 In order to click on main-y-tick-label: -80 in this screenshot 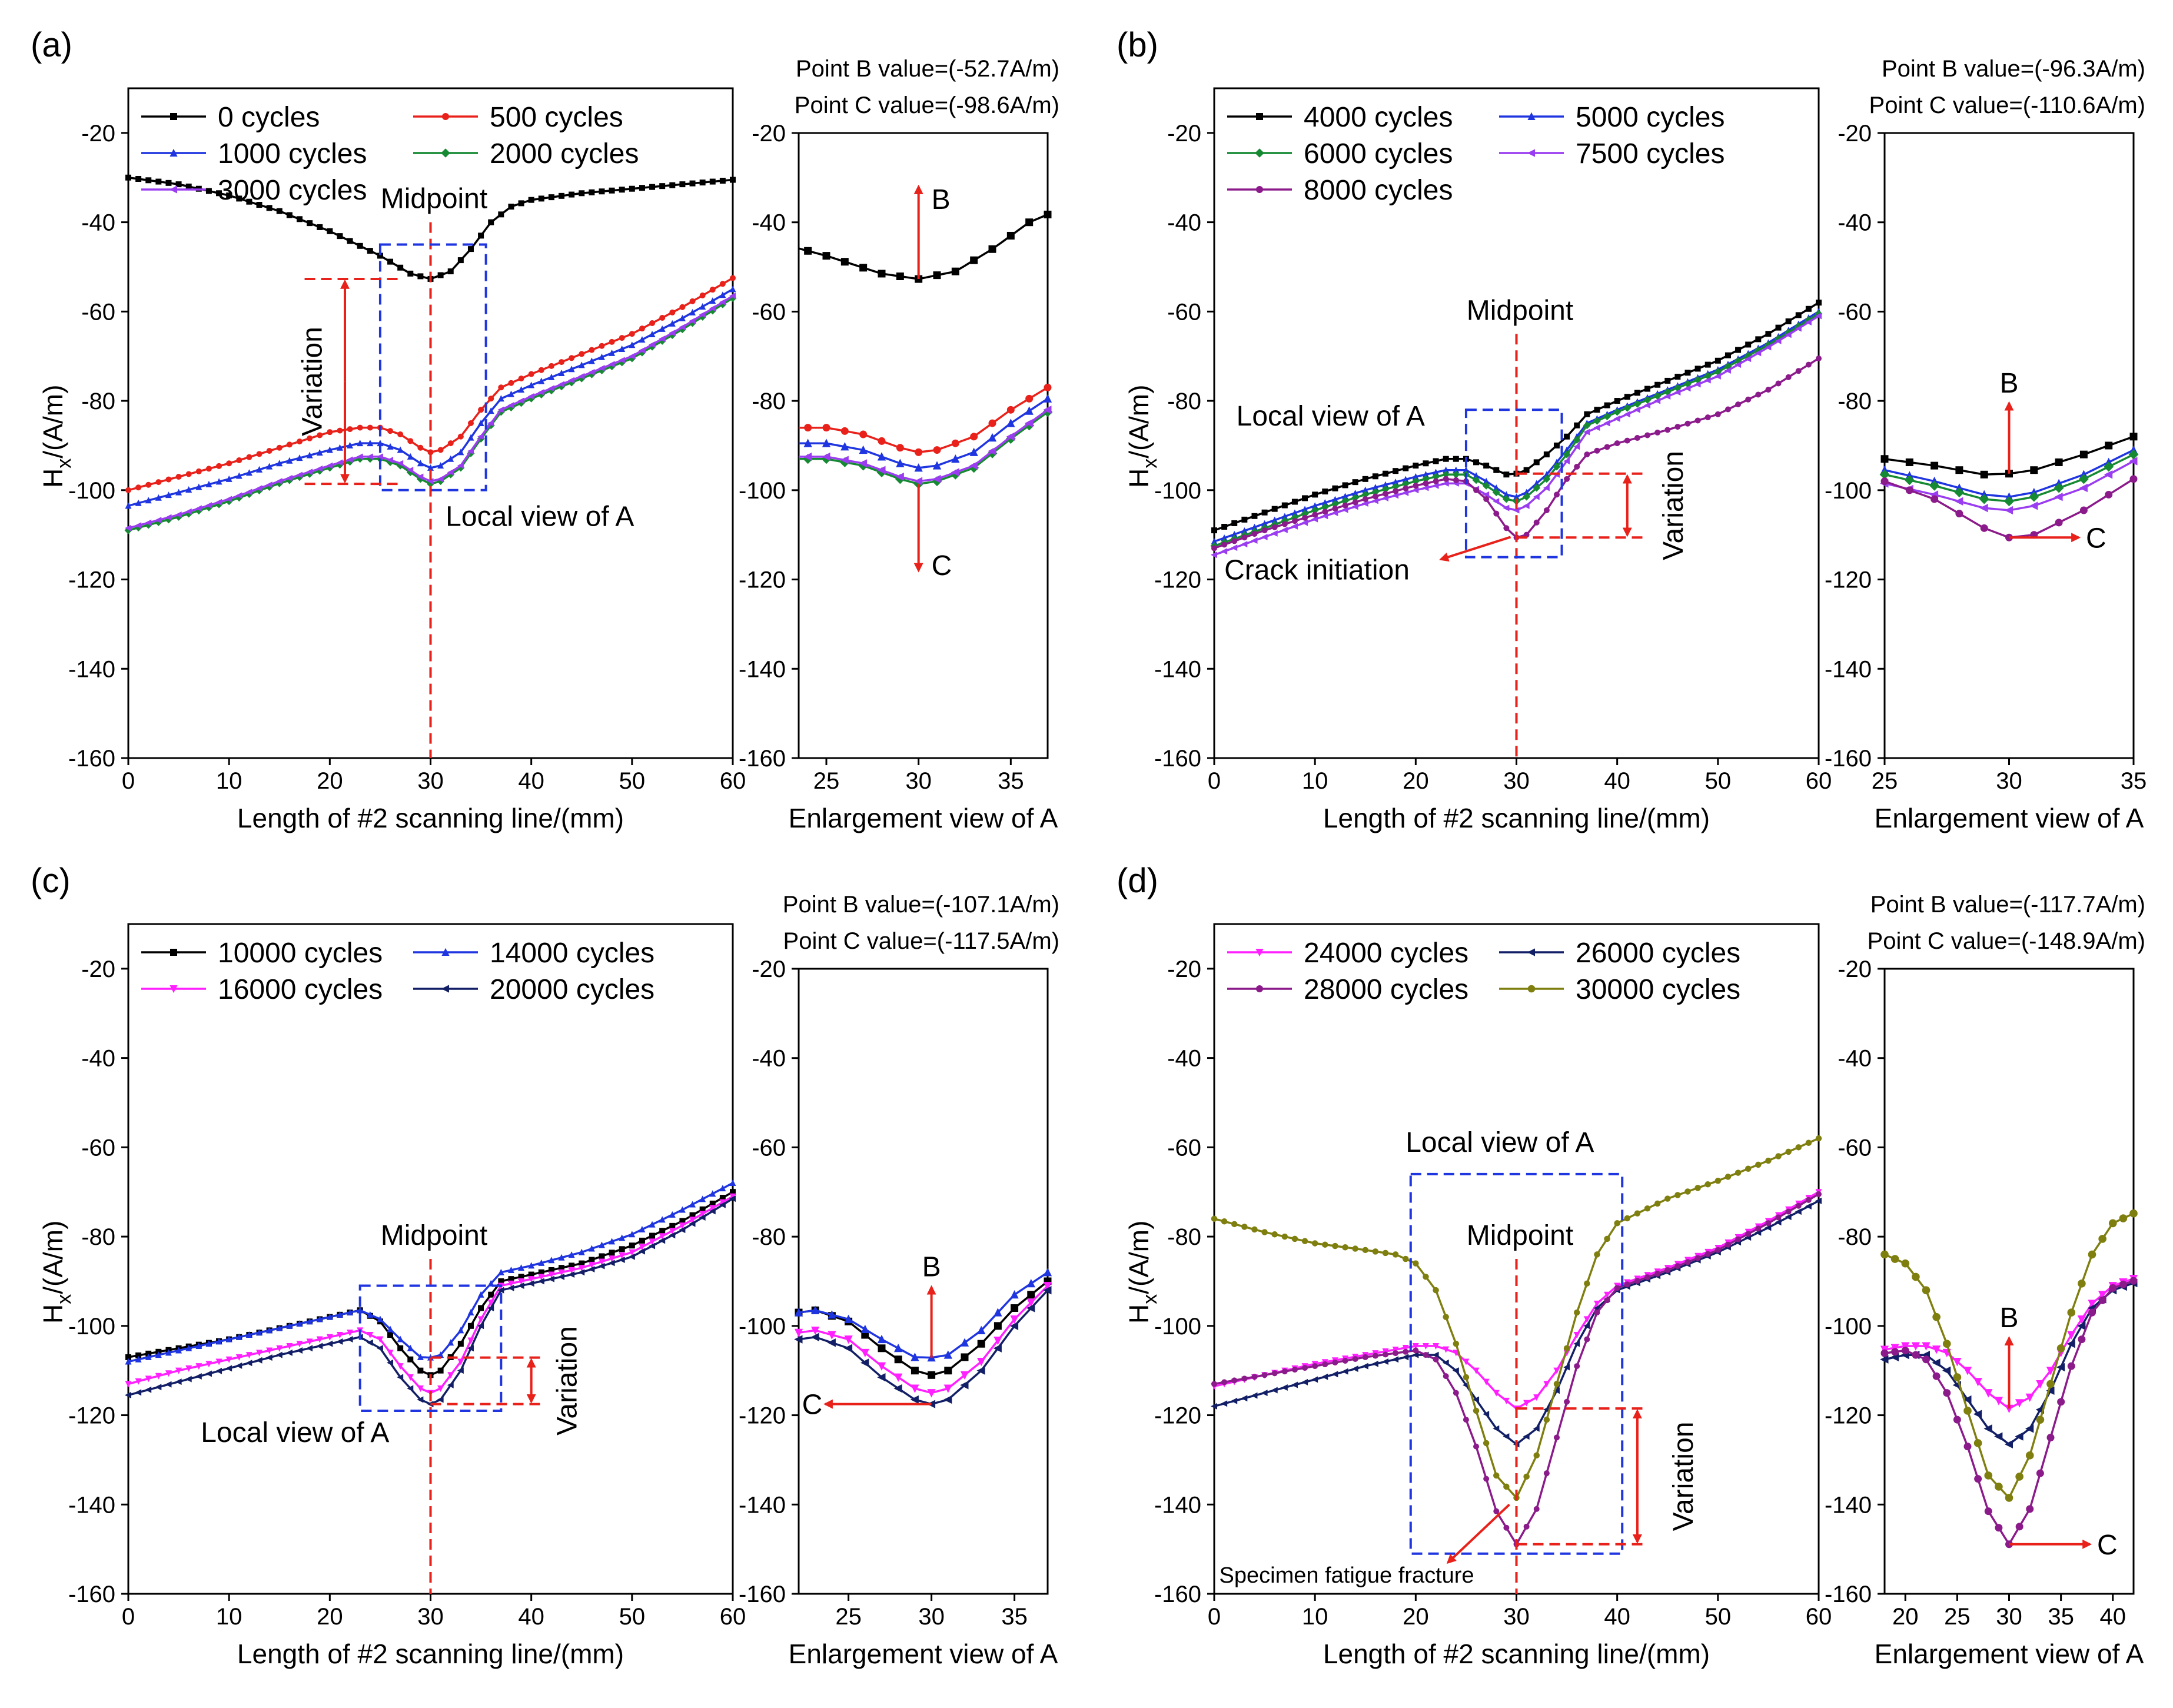, I will do `click(98, 401)`.